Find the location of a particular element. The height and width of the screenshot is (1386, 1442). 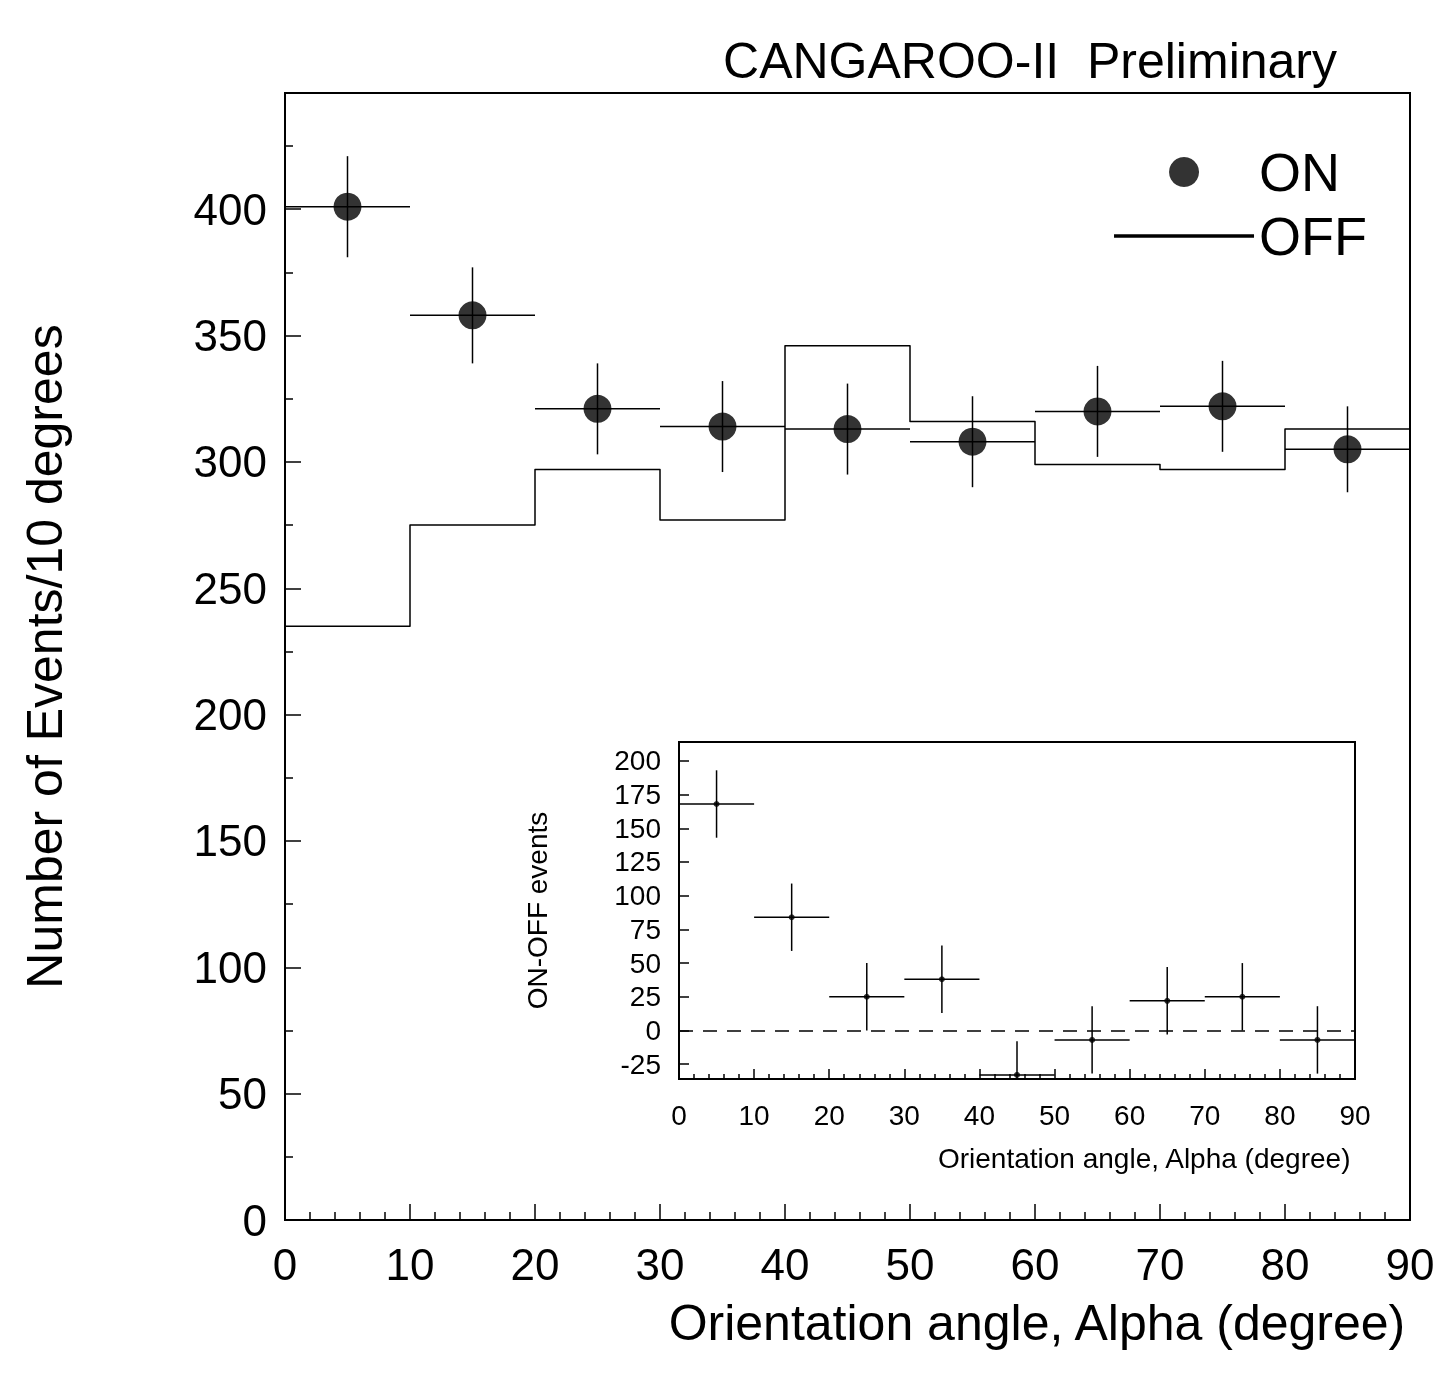

y-tick-label: 75 is located at coordinates (645, 929).